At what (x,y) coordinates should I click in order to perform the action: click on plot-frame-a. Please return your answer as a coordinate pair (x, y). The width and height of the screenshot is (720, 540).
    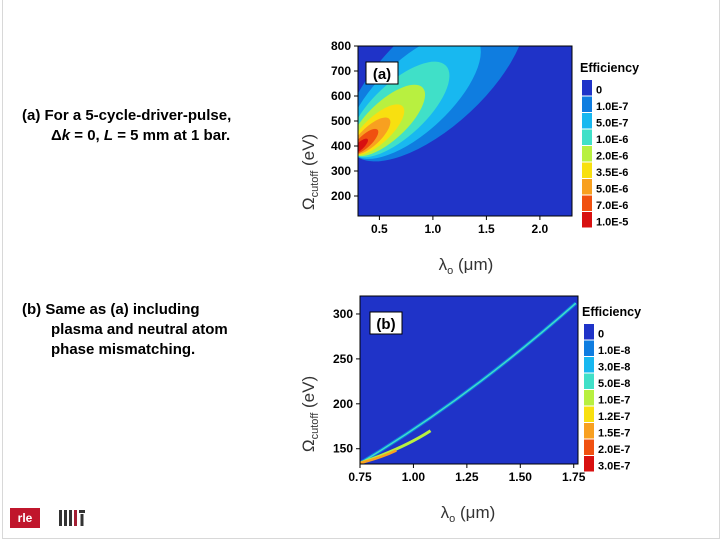
    Looking at the image, I should click on (465, 131).